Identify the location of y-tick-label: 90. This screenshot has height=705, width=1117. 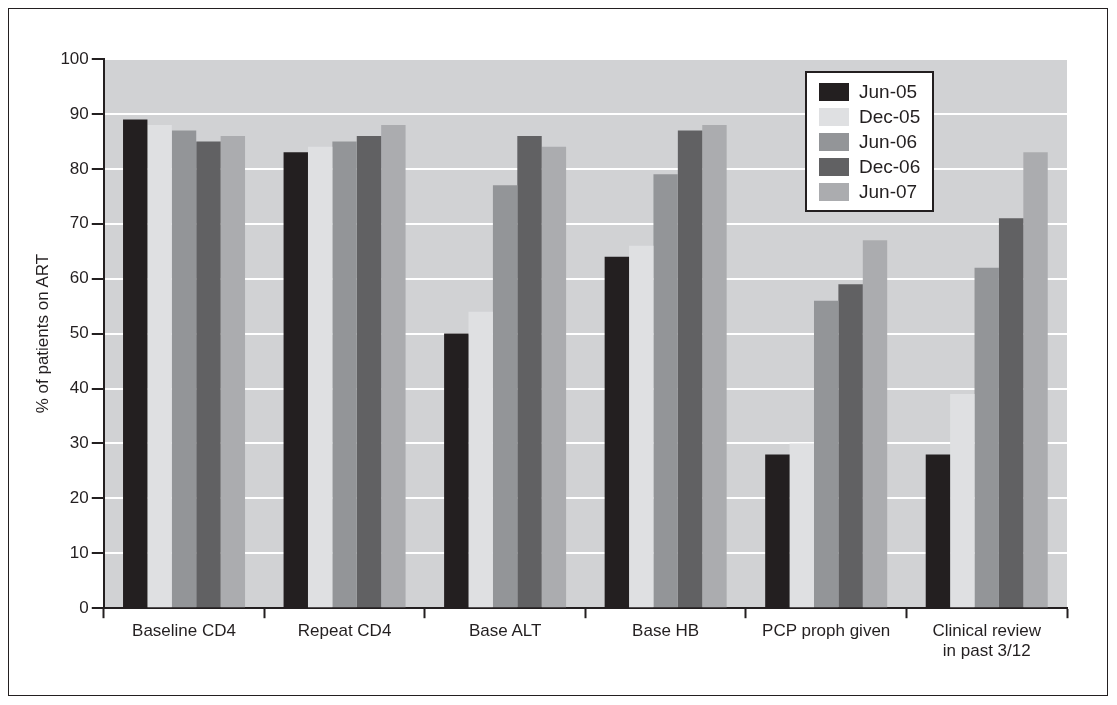
(79, 113).